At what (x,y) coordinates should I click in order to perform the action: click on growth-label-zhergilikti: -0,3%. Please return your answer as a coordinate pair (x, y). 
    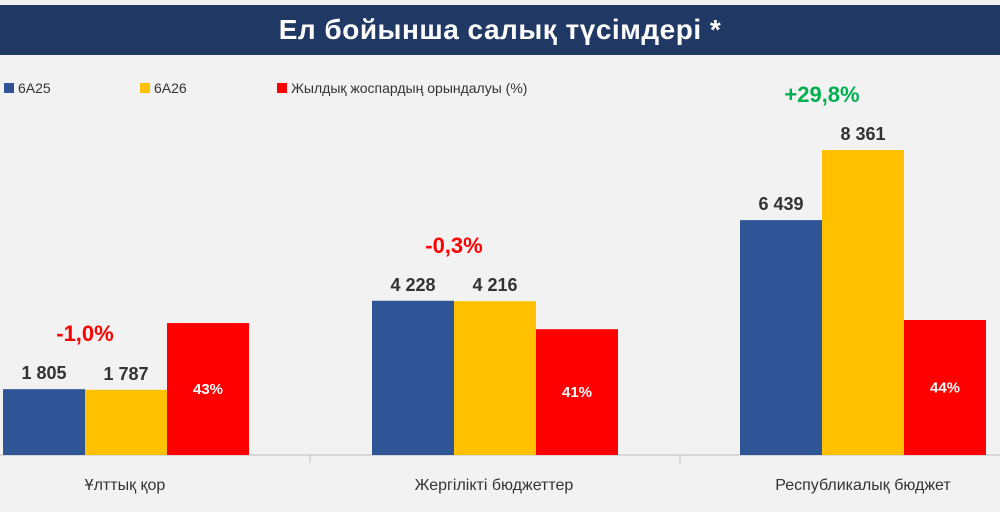
    Looking at the image, I should click on (453, 245).